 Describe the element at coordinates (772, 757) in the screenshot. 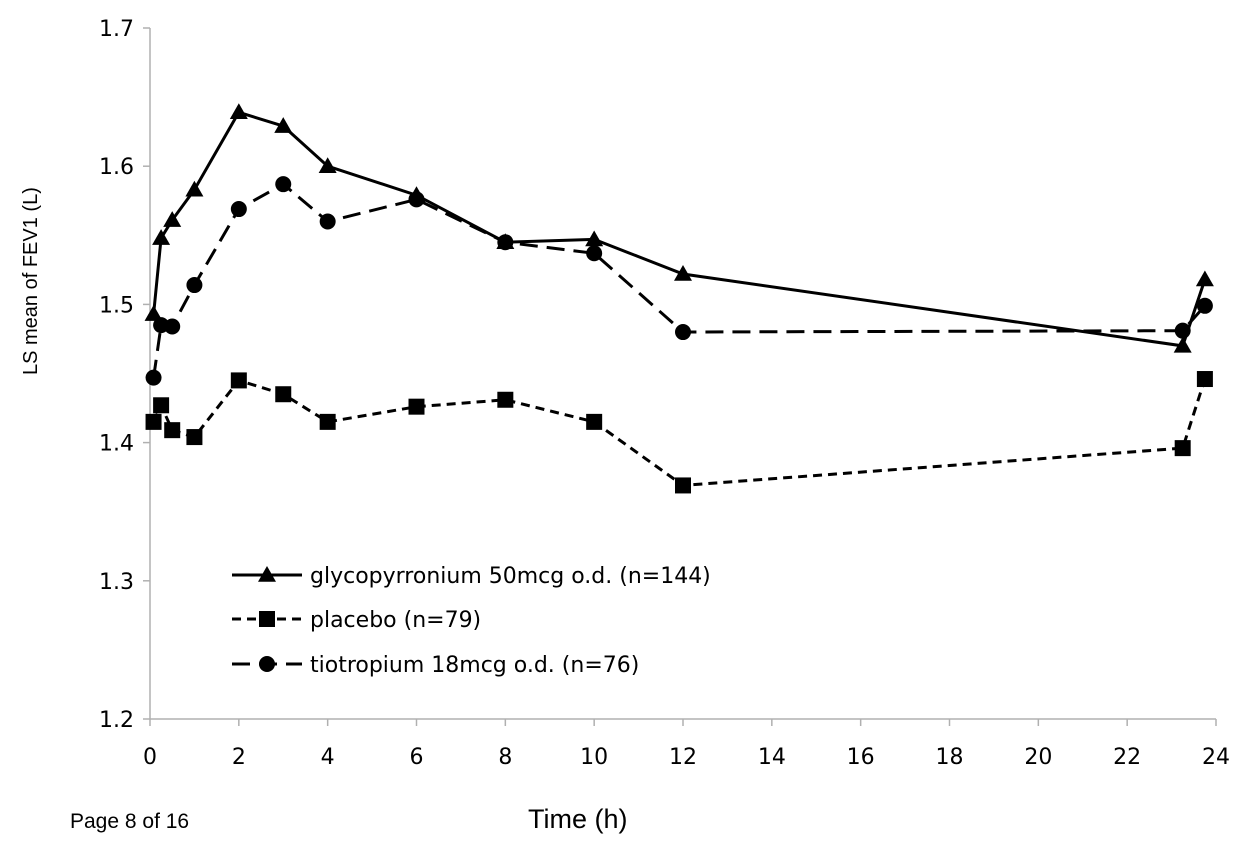

I see `x-tick-label: 14` at that location.